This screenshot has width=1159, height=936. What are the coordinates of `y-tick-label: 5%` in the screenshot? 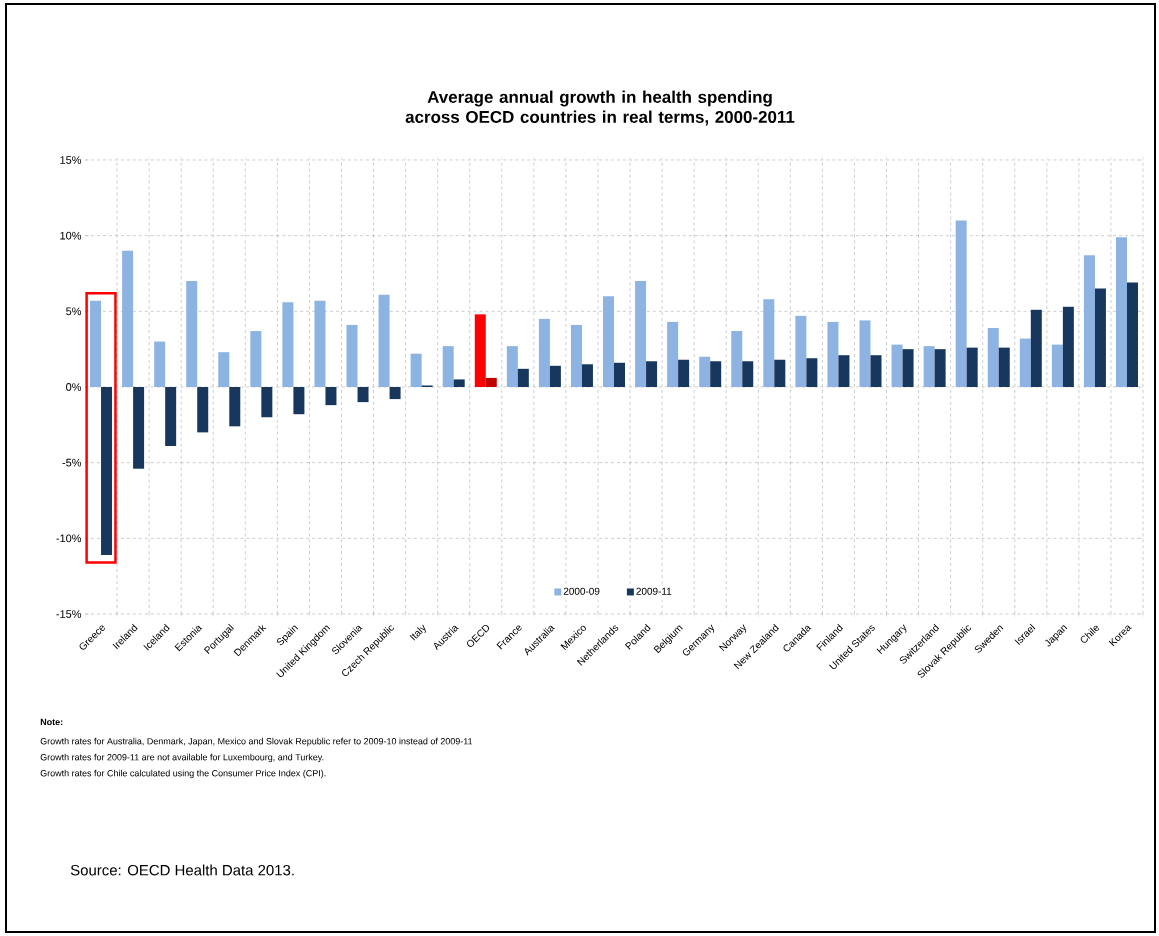 It's located at (74, 311).